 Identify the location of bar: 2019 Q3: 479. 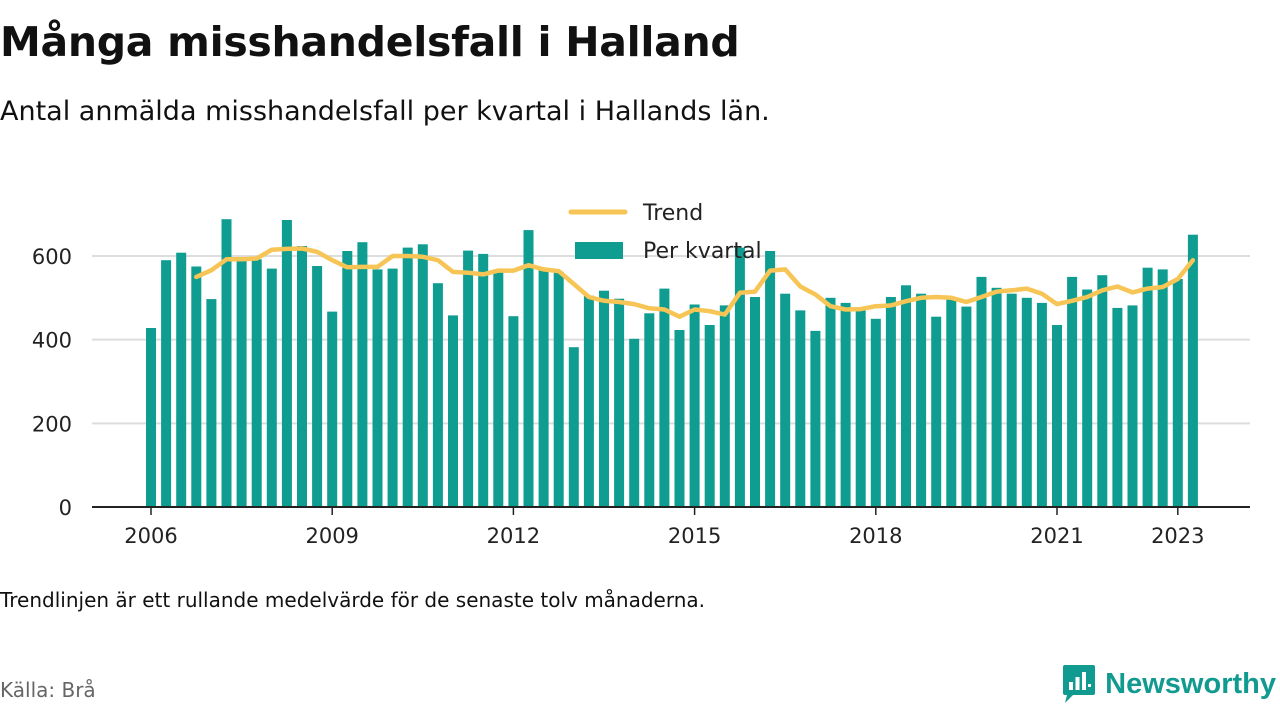
(966, 406).